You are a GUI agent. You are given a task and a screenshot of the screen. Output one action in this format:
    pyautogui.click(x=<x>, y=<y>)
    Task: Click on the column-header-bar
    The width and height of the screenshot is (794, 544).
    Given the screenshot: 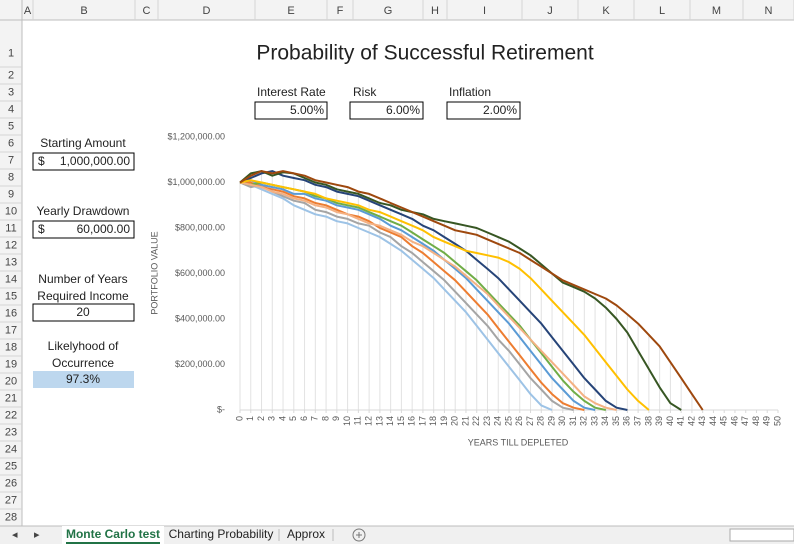 What is the action you would take?
    pyautogui.click(x=397, y=10)
    